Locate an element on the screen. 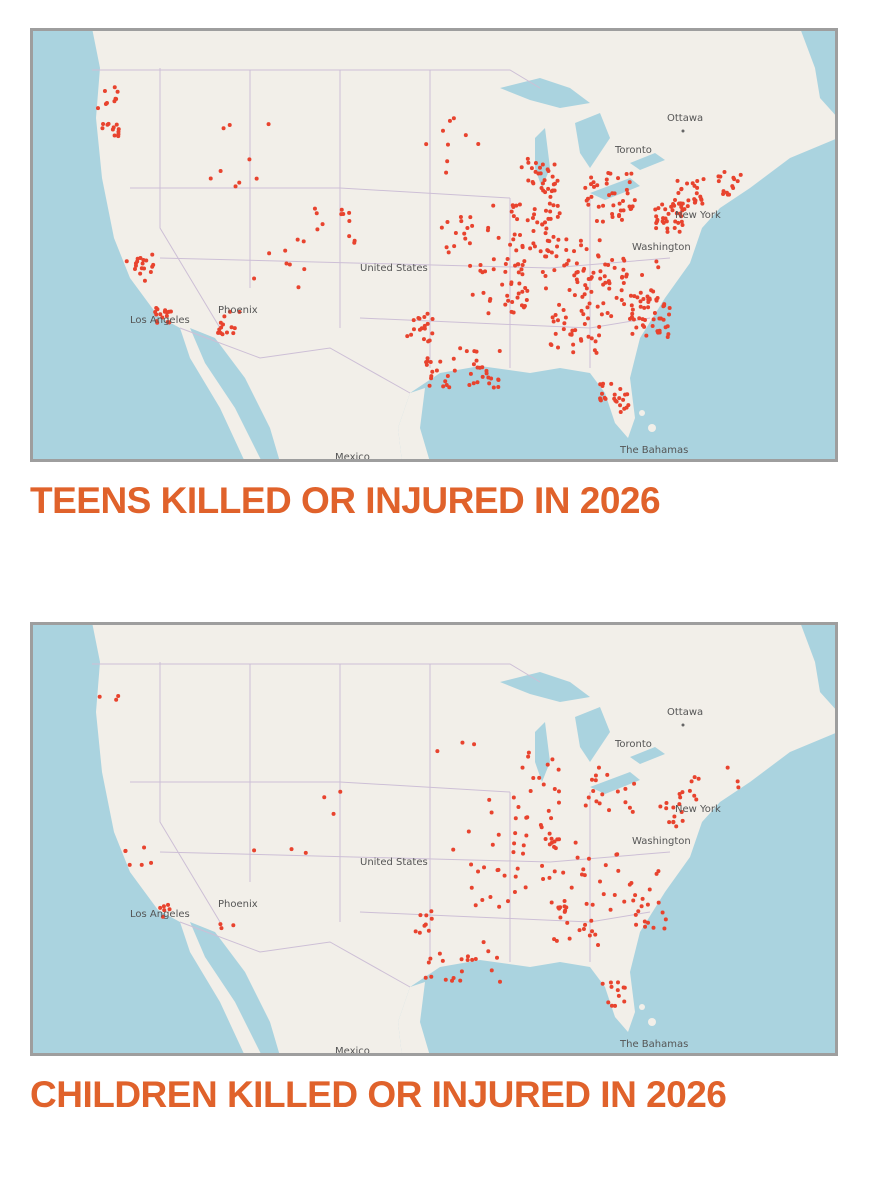 The image size is (869, 1200). place-label: The Bahamas is located at coordinates (653, 450).